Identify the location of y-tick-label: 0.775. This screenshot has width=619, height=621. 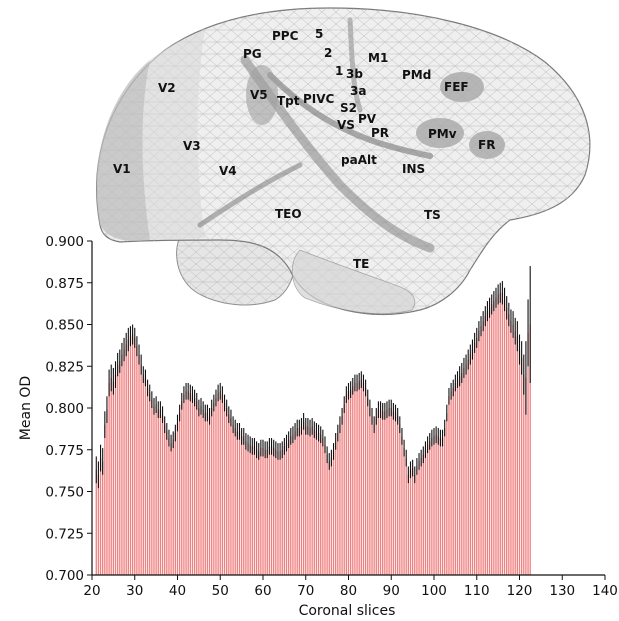
(64, 451).